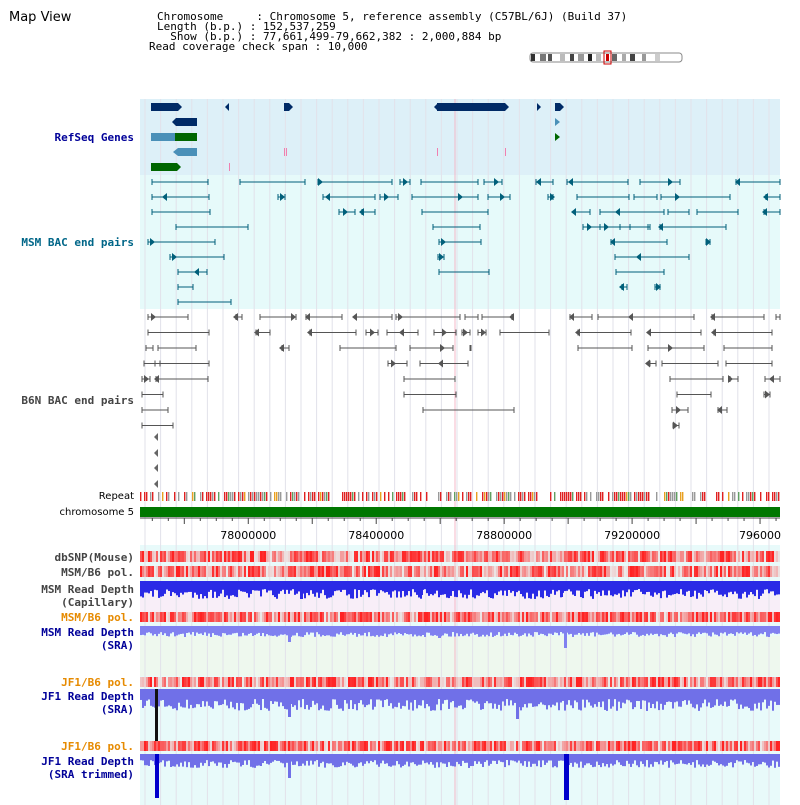 This screenshot has width=800, height=805. What do you see at coordinates (97, 746) in the screenshot?
I see `track-label-jf1-pol-2: JF1/B6 pol.` at bounding box center [97, 746].